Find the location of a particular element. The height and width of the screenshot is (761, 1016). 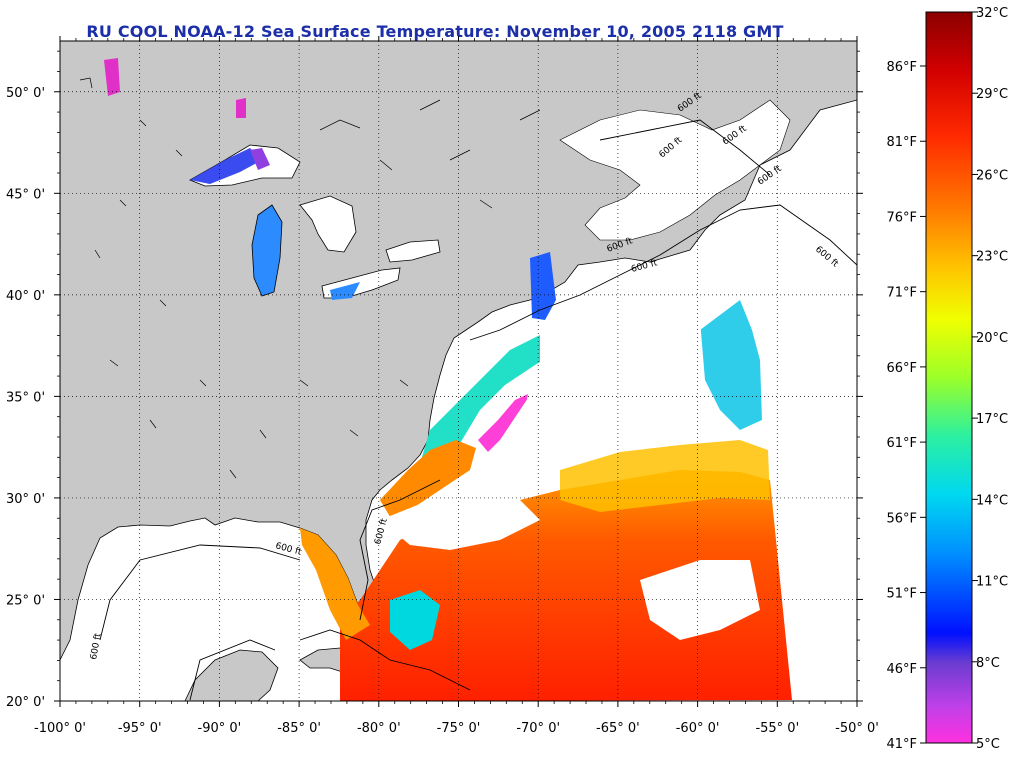

lon-tick-label: -95° 0' is located at coordinates (140, 728).